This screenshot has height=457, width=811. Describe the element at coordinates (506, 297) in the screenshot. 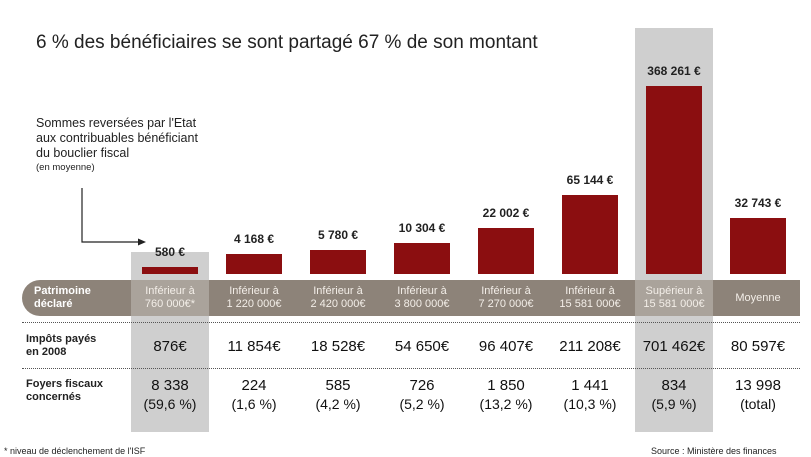

I see `category-label: Inférieur à 7 270 000€` at that location.